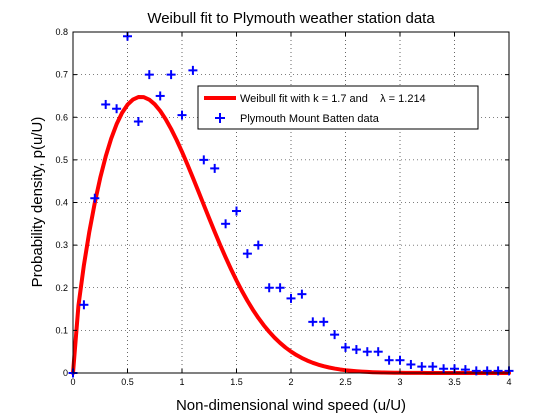 The width and height of the screenshot is (560, 420). I want to click on y-tick-label: 0.3, so click(61, 245).